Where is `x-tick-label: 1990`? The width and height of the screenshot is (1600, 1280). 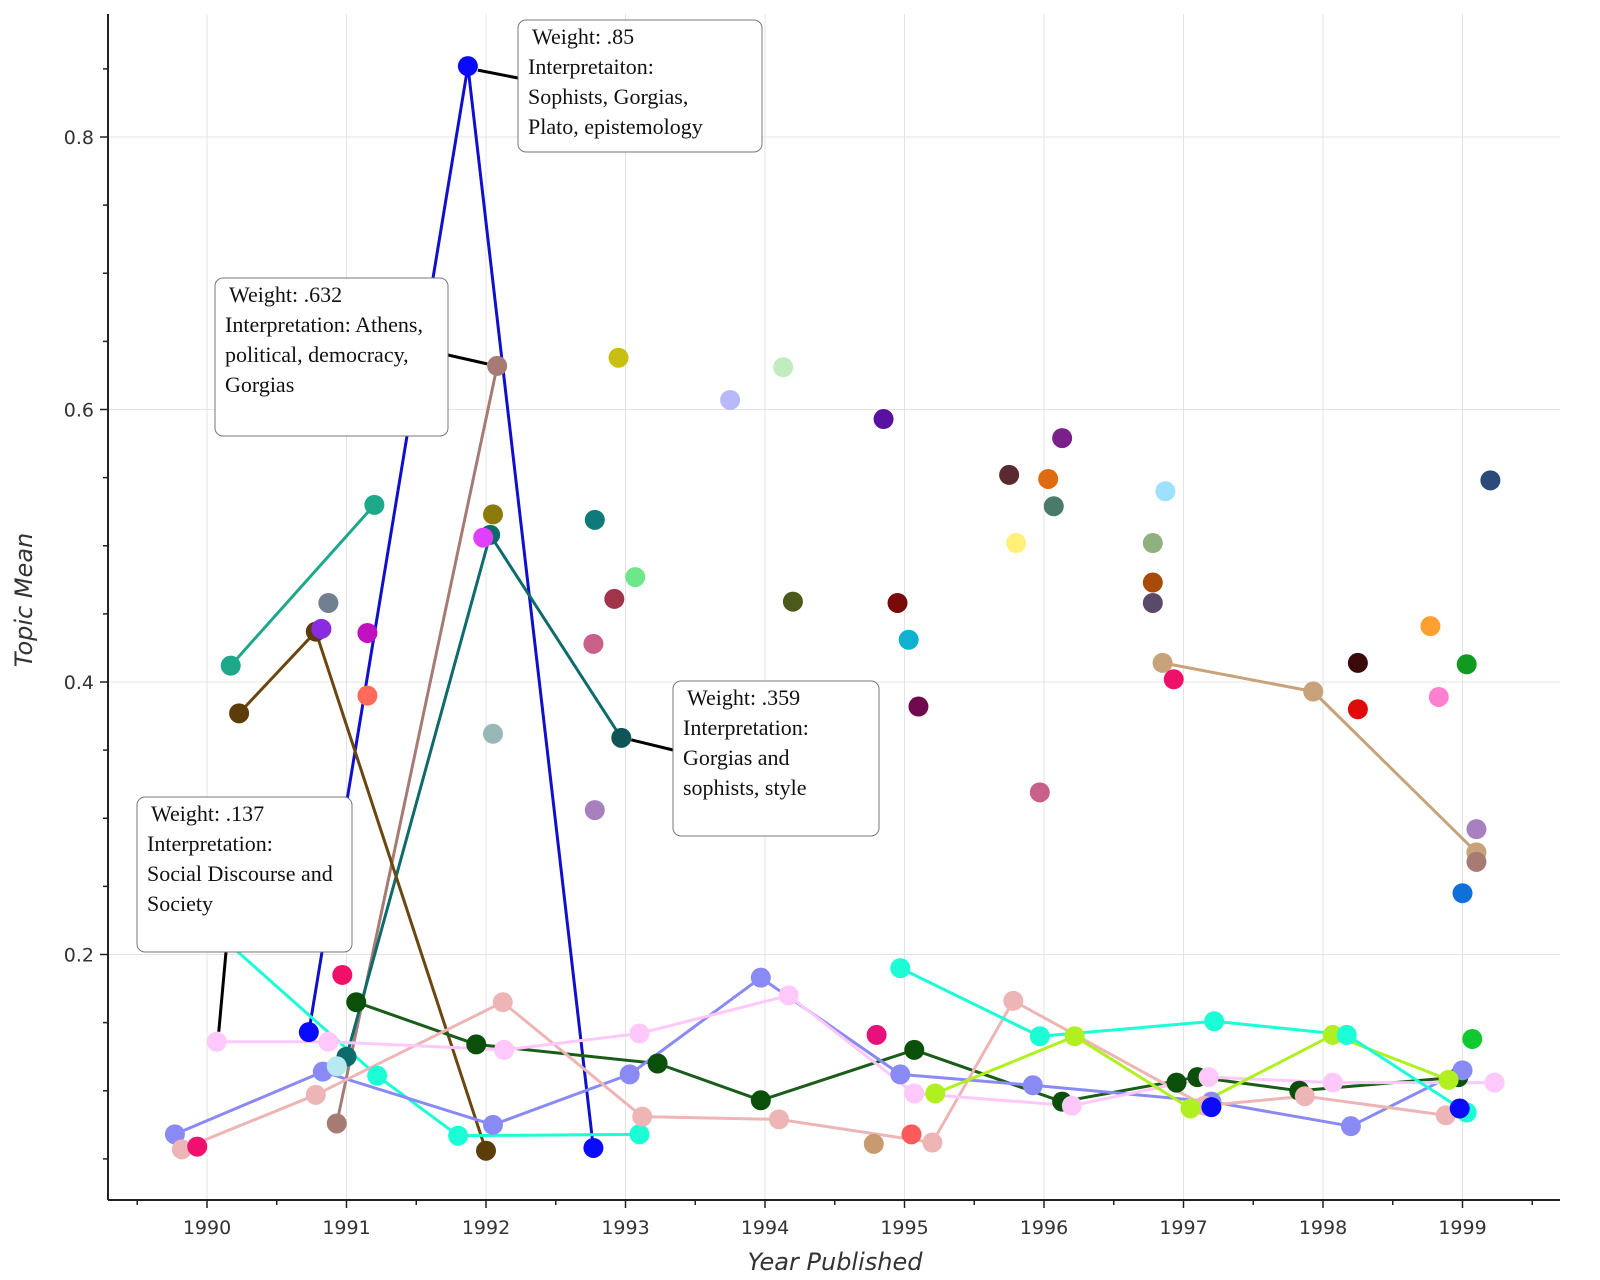
x-tick-label: 1990 is located at coordinates (207, 1228).